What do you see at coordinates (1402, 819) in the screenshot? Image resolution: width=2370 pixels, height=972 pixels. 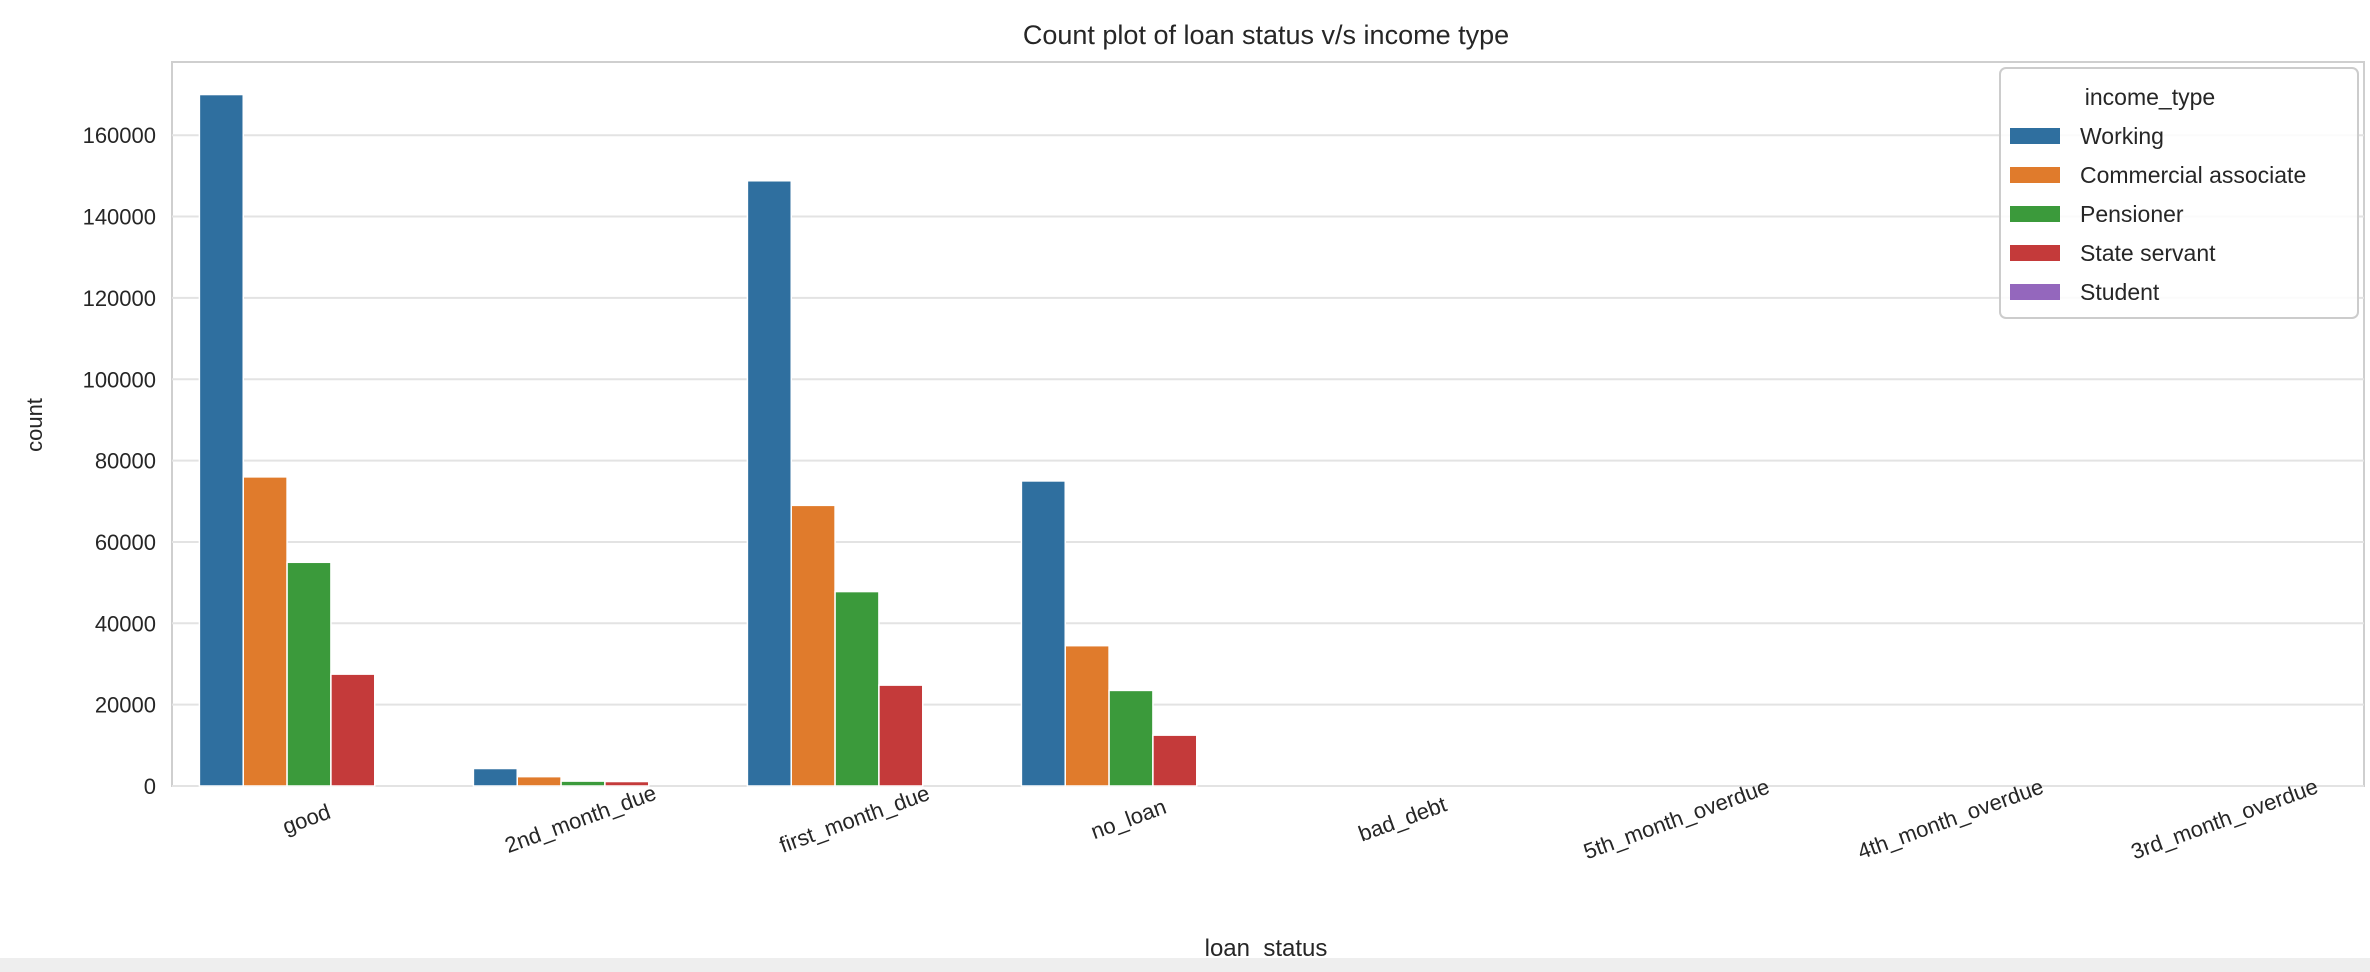 I see `x-tick-label: bad_debt` at bounding box center [1402, 819].